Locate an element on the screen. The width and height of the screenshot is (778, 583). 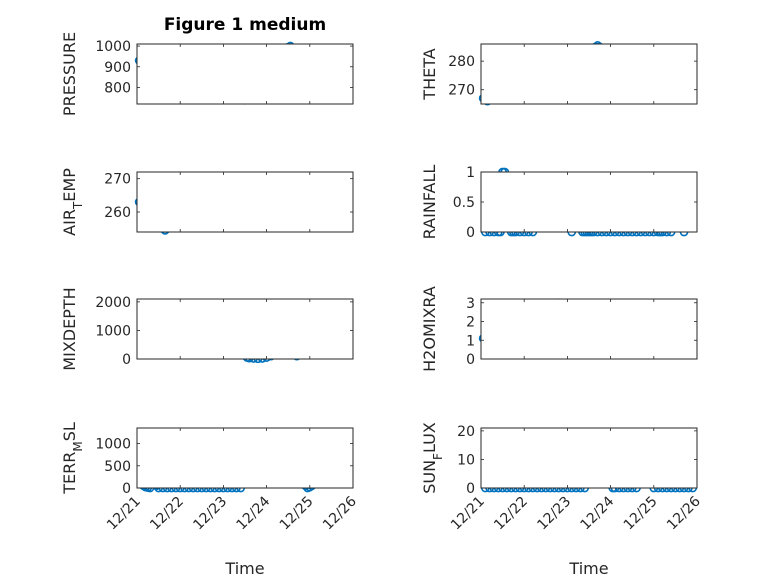
y-axis-label: SUNFLUX is located at coordinates (432, 458).